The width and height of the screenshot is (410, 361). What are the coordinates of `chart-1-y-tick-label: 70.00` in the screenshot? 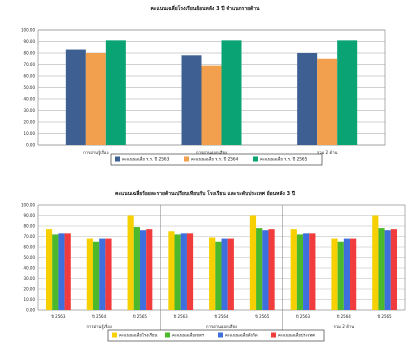 It's located at (30, 64).